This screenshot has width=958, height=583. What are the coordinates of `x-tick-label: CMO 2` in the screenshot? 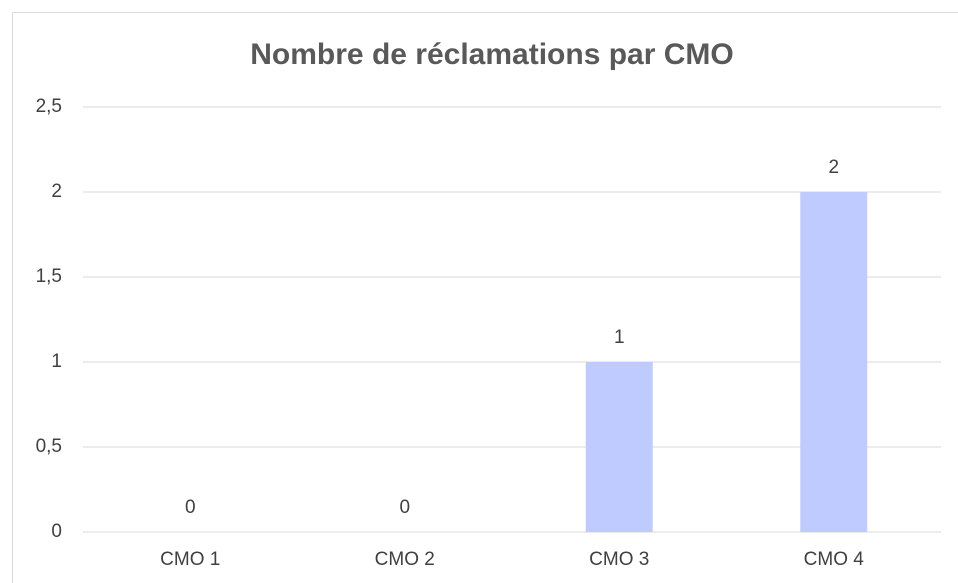 It's located at (405, 559).